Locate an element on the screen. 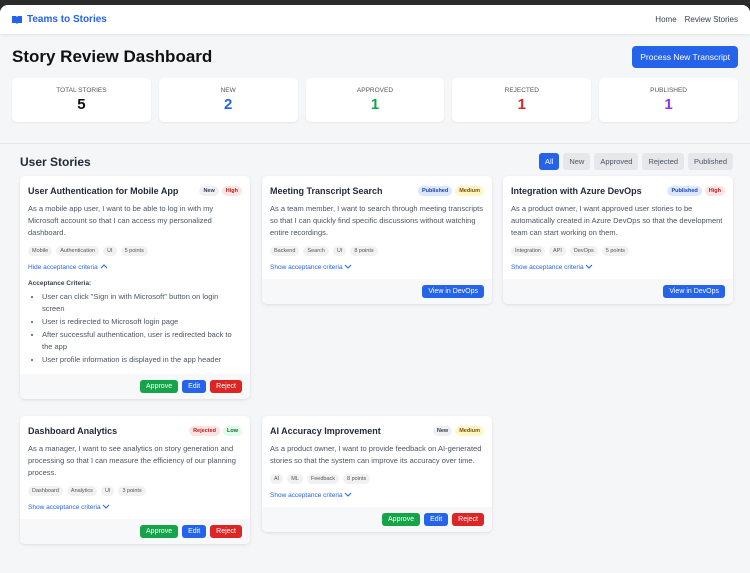 The image size is (750, 573). story-tag: Dashboard is located at coordinates (45, 491).